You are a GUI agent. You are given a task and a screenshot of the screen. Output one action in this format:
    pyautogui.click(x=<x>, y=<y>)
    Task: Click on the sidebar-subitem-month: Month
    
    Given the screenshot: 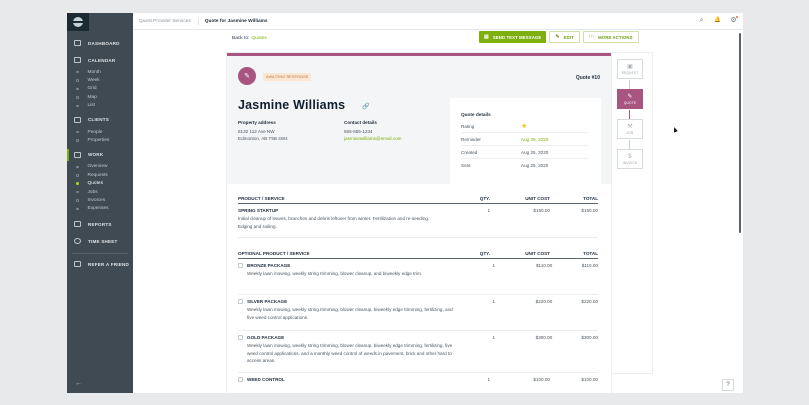 What is the action you would take?
    pyautogui.click(x=100, y=72)
    